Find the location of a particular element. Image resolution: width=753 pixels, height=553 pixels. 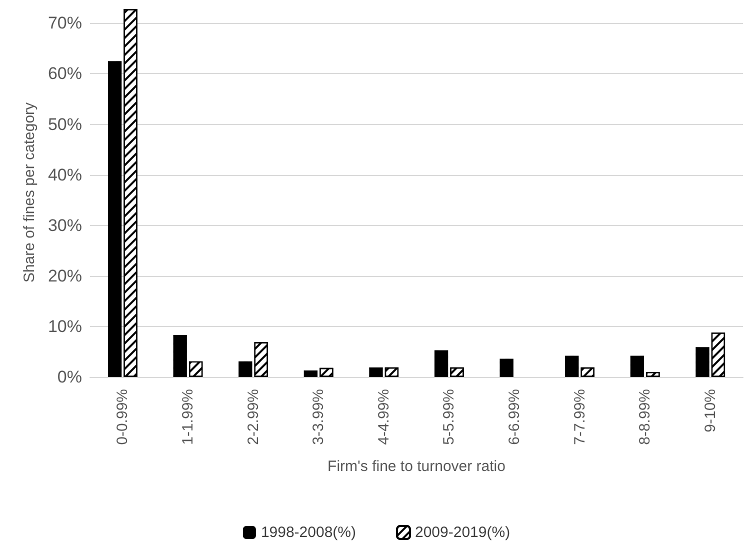

y-tick-label: 0% is located at coordinates (69, 377).